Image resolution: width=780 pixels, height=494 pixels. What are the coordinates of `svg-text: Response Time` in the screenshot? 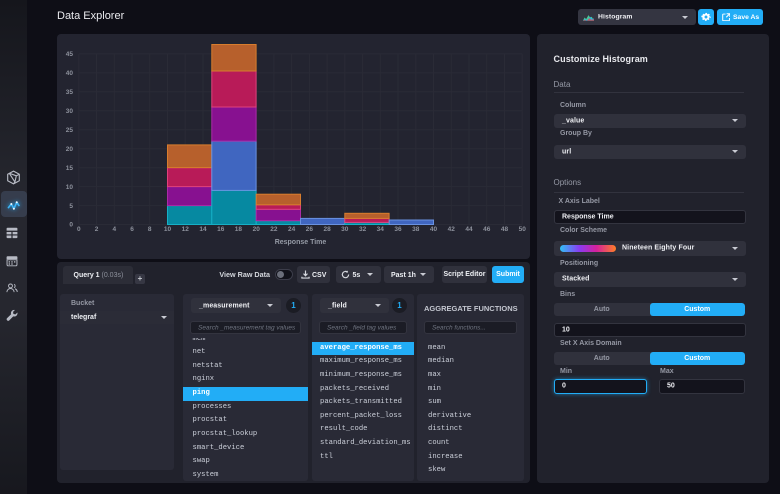 It's located at (301, 242).